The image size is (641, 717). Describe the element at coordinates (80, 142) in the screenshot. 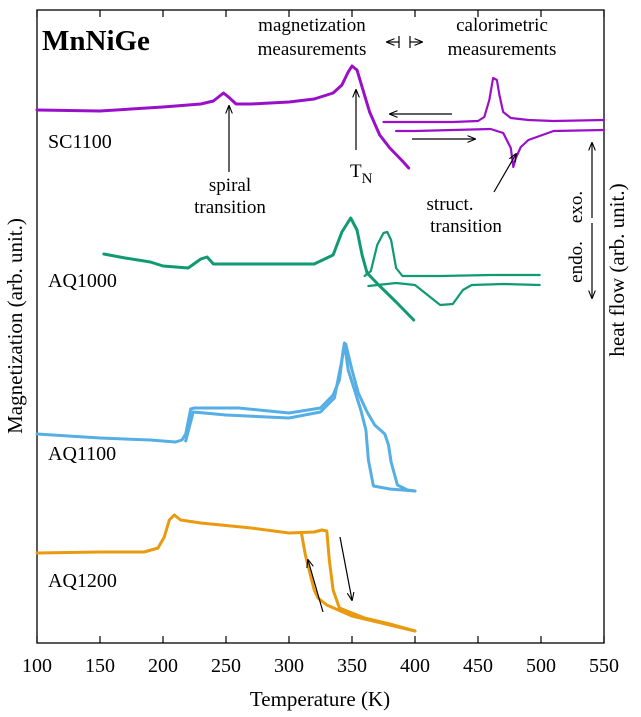

I see `sample-label-sc1100: SC1100` at that location.